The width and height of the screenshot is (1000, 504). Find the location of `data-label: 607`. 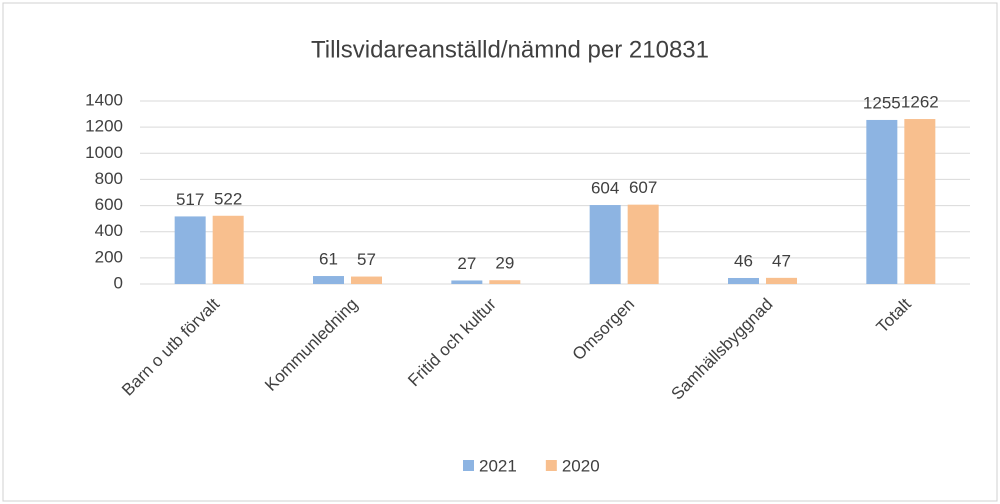

data-label: 607 is located at coordinates (643, 187).